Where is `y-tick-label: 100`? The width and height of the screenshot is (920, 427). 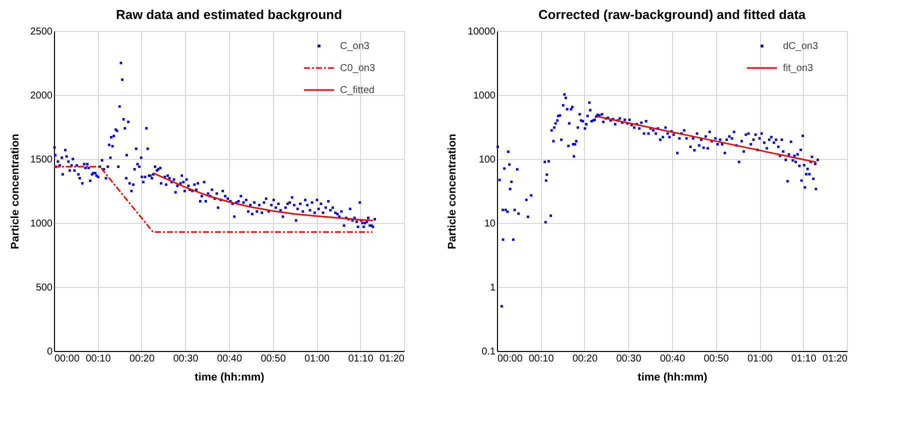 y-tick-label: 100 is located at coordinates (487, 160).